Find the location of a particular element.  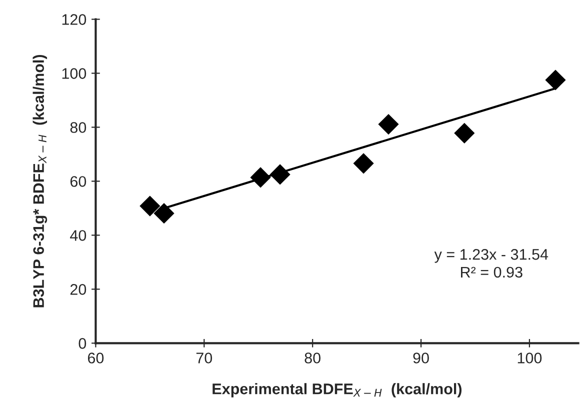

x-tick-label: 90 is located at coordinates (421, 358).